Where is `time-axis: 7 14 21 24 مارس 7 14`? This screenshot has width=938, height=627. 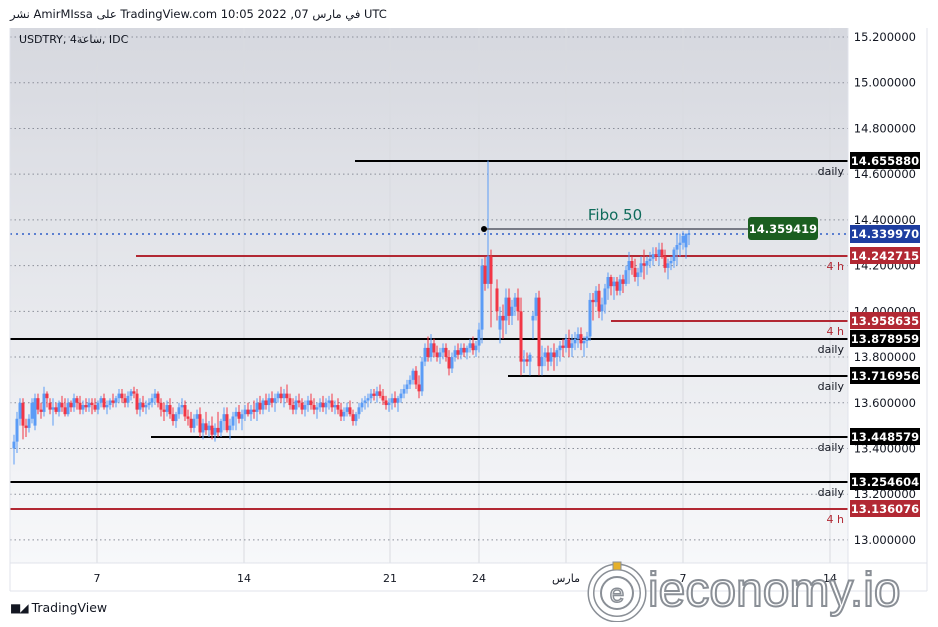 time-axis: 7 14 21 24 مارس 7 14 is located at coordinates (466, 578).